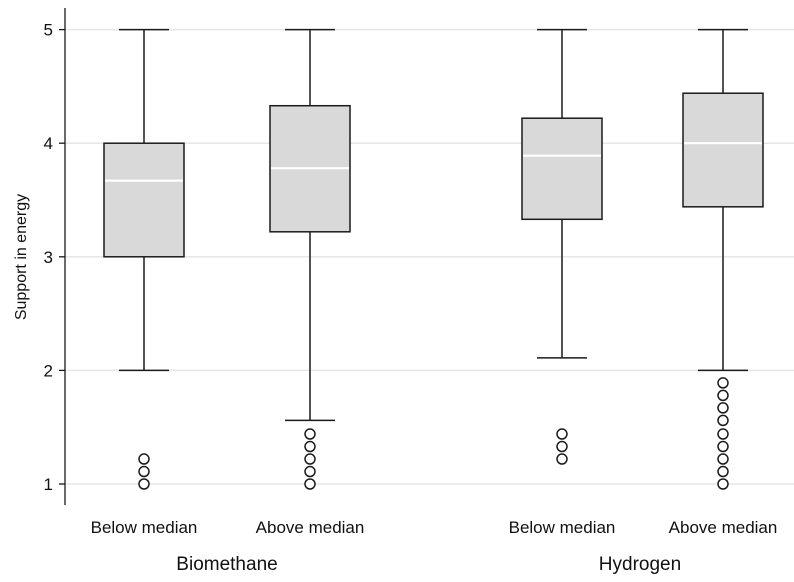 This screenshot has width=794, height=582. What do you see at coordinates (48, 30) in the screenshot?
I see `y-tick-label: 5` at bounding box center [48, 30].